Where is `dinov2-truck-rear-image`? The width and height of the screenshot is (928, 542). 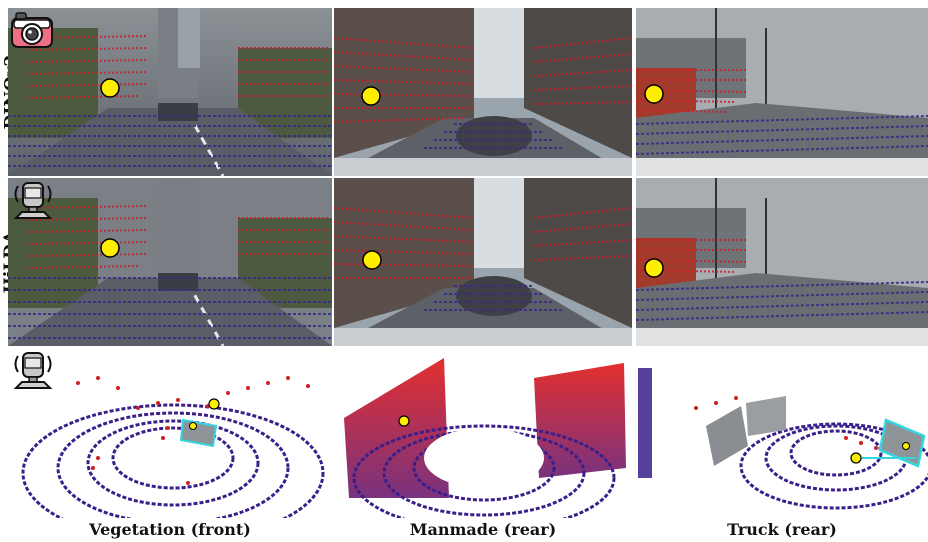 dinov2-truck-rear-image is located at coordinates (782, 92).